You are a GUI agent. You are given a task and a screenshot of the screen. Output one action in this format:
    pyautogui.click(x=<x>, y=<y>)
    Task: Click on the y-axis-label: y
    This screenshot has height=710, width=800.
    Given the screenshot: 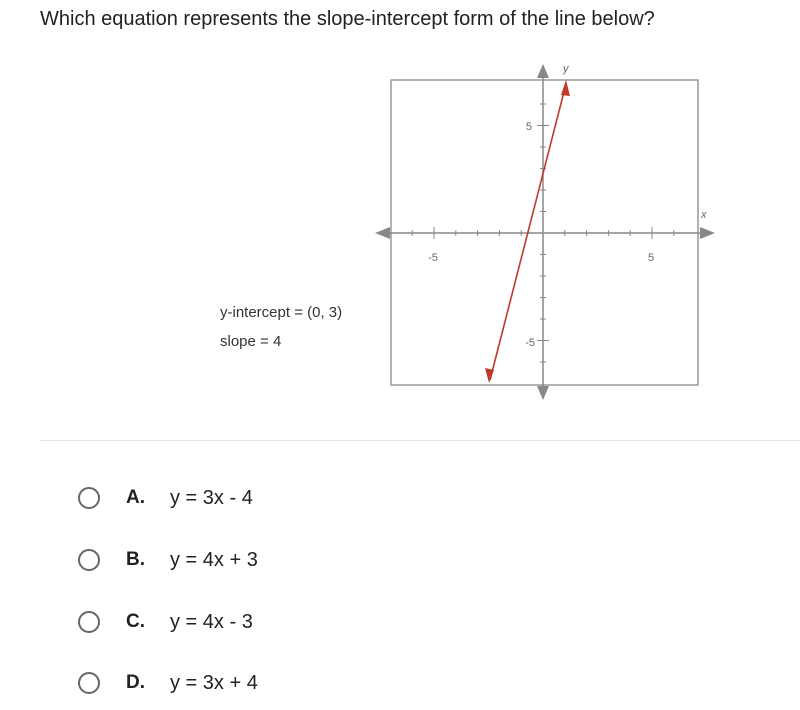 What is the action you would take?
    pyautogui.click(x=566, y=69)
    